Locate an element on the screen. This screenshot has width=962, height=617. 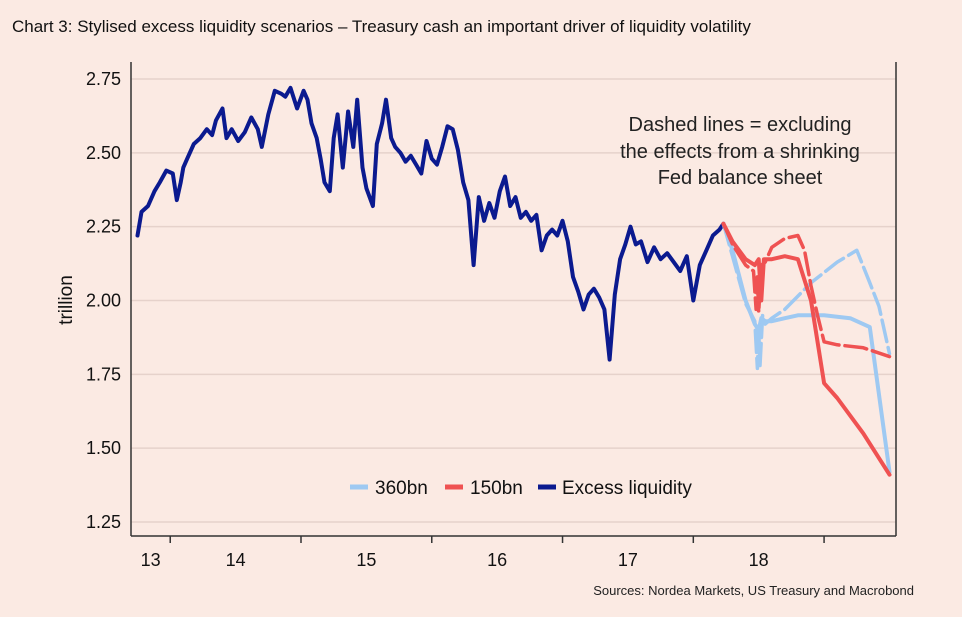
legend-label-s150: 150bn is located at coordinates (496, 488).